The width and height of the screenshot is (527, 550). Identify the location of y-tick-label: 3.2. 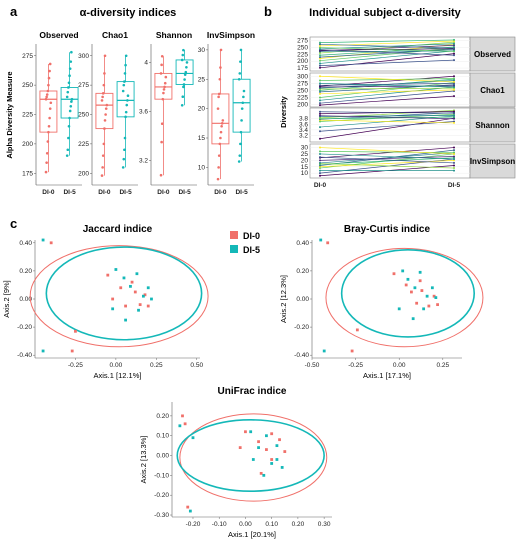
(303, 135).